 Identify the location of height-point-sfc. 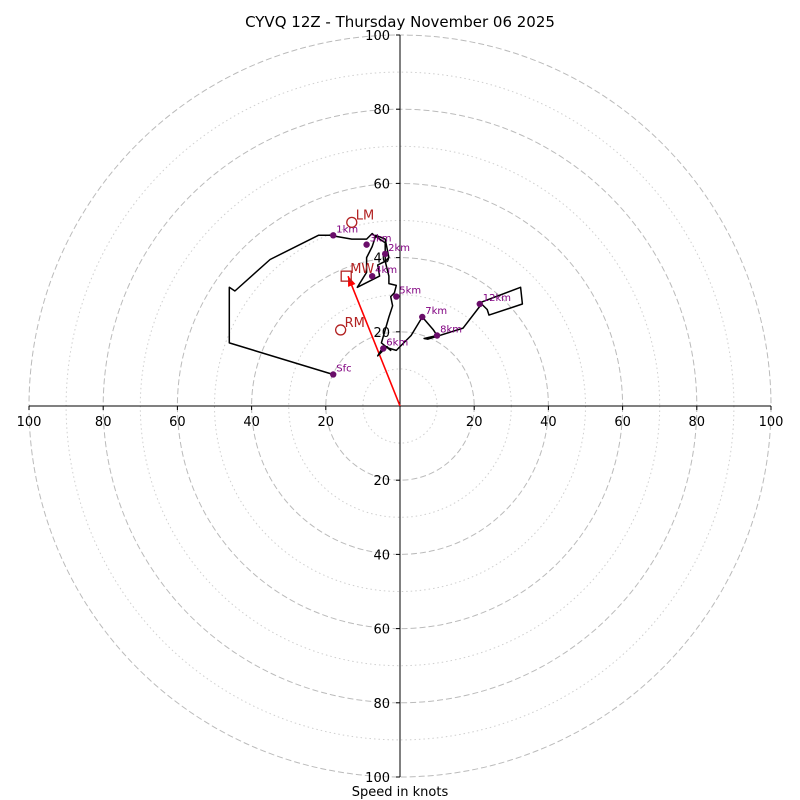
(333, 374).